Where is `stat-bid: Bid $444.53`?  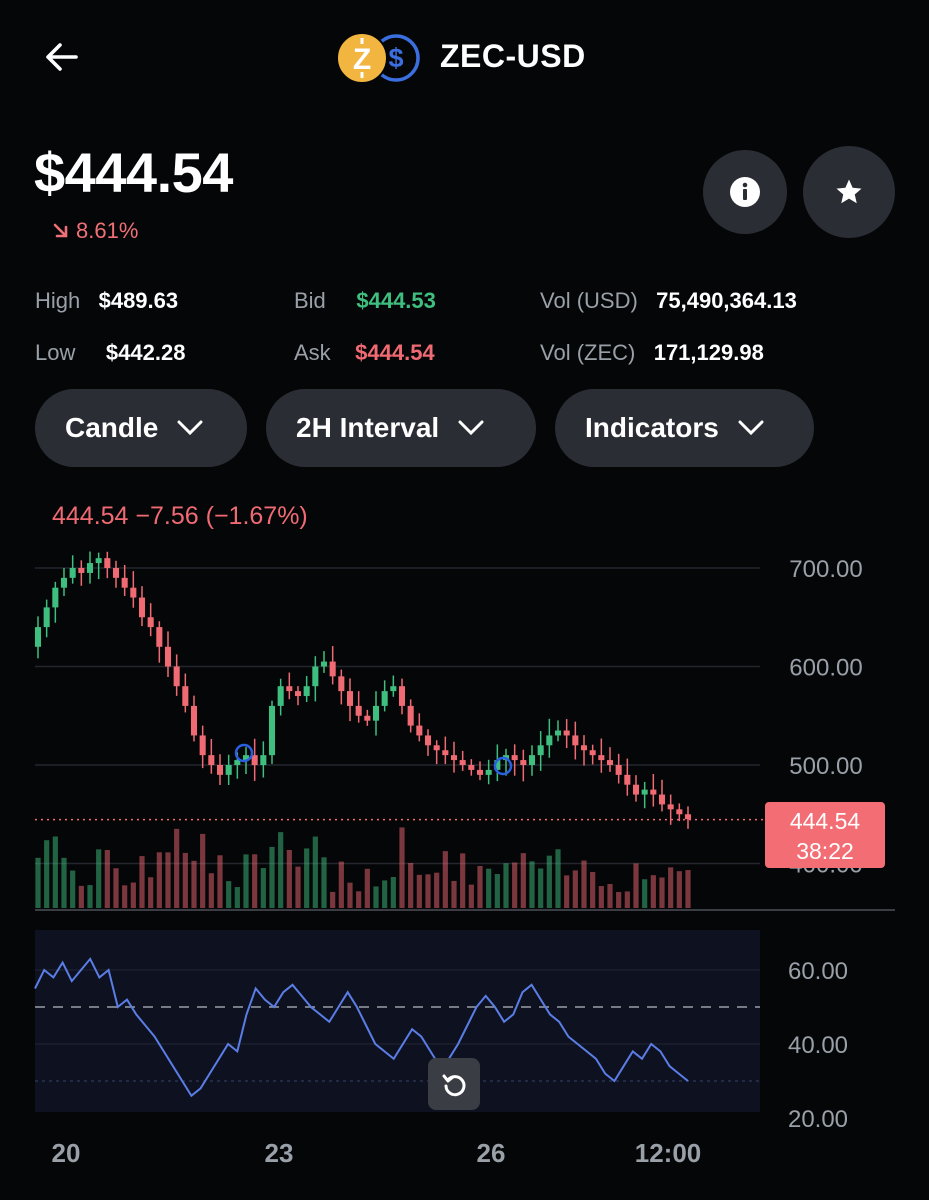 stat-bid: Bid $444.53 is located at coordinates (365, 300).